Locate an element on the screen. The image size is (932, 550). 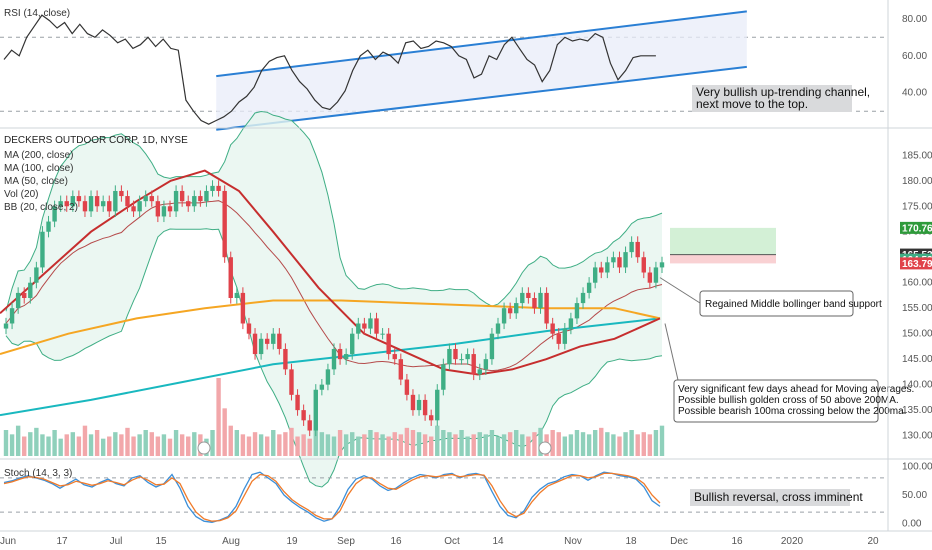
price-y-tick: 185.00 is located at coordinates (917, 155).